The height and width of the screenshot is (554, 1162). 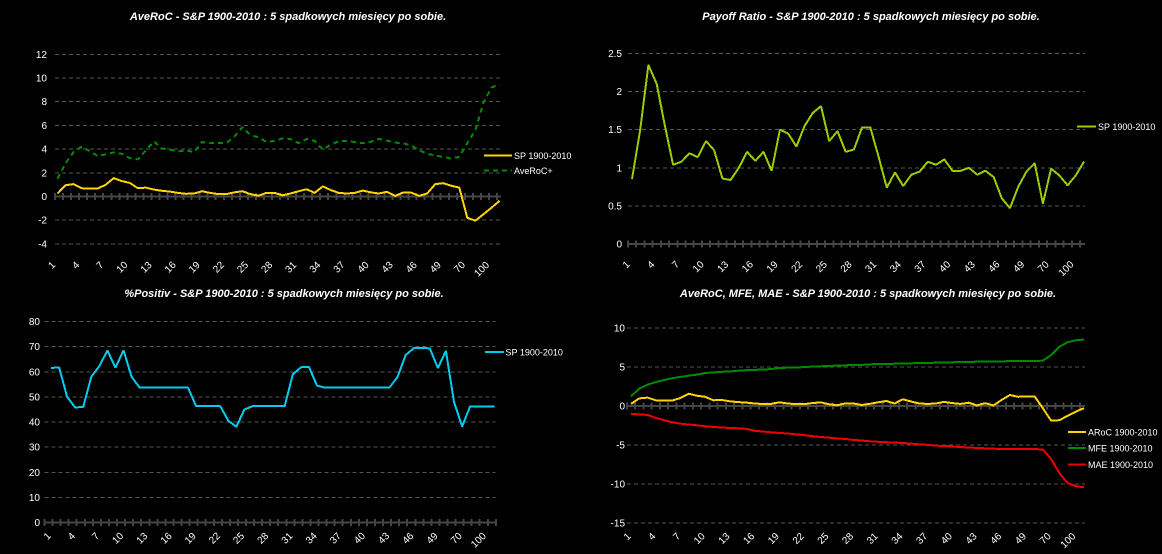 What do you see at coordinates (619, 168) in the screenshot?
I see `svg-text: 1` at bounding box center [619, 168].